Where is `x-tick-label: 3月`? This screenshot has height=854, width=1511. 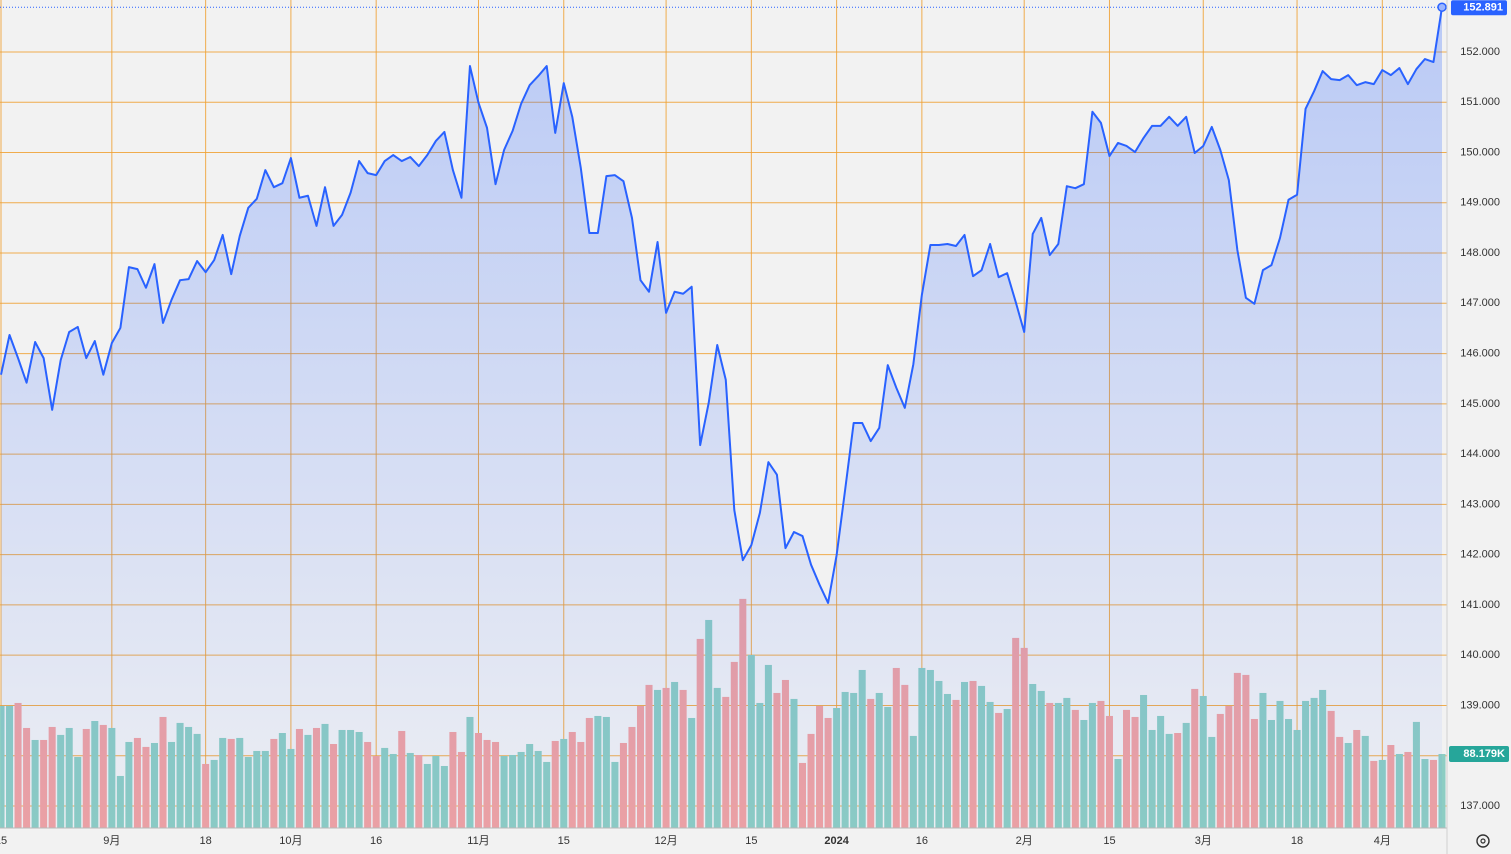
x-tick-label: 3月 is located at coordinates (1203, 841).